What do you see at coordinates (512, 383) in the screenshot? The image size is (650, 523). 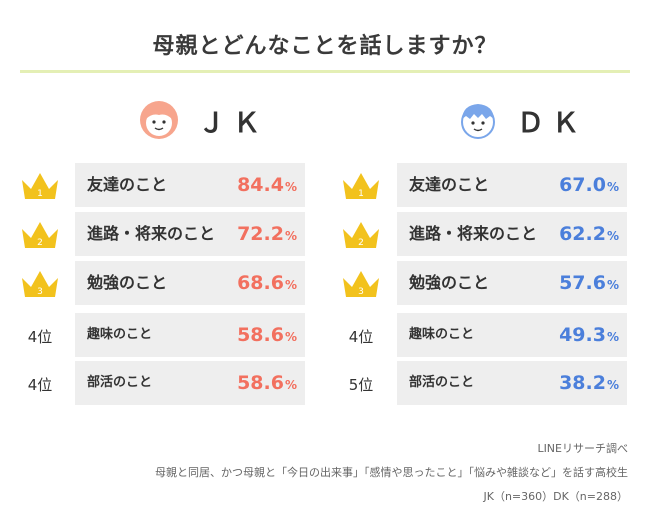 I see `list-item: 部活のこと 38.2%` at bounding box center [512, 383].